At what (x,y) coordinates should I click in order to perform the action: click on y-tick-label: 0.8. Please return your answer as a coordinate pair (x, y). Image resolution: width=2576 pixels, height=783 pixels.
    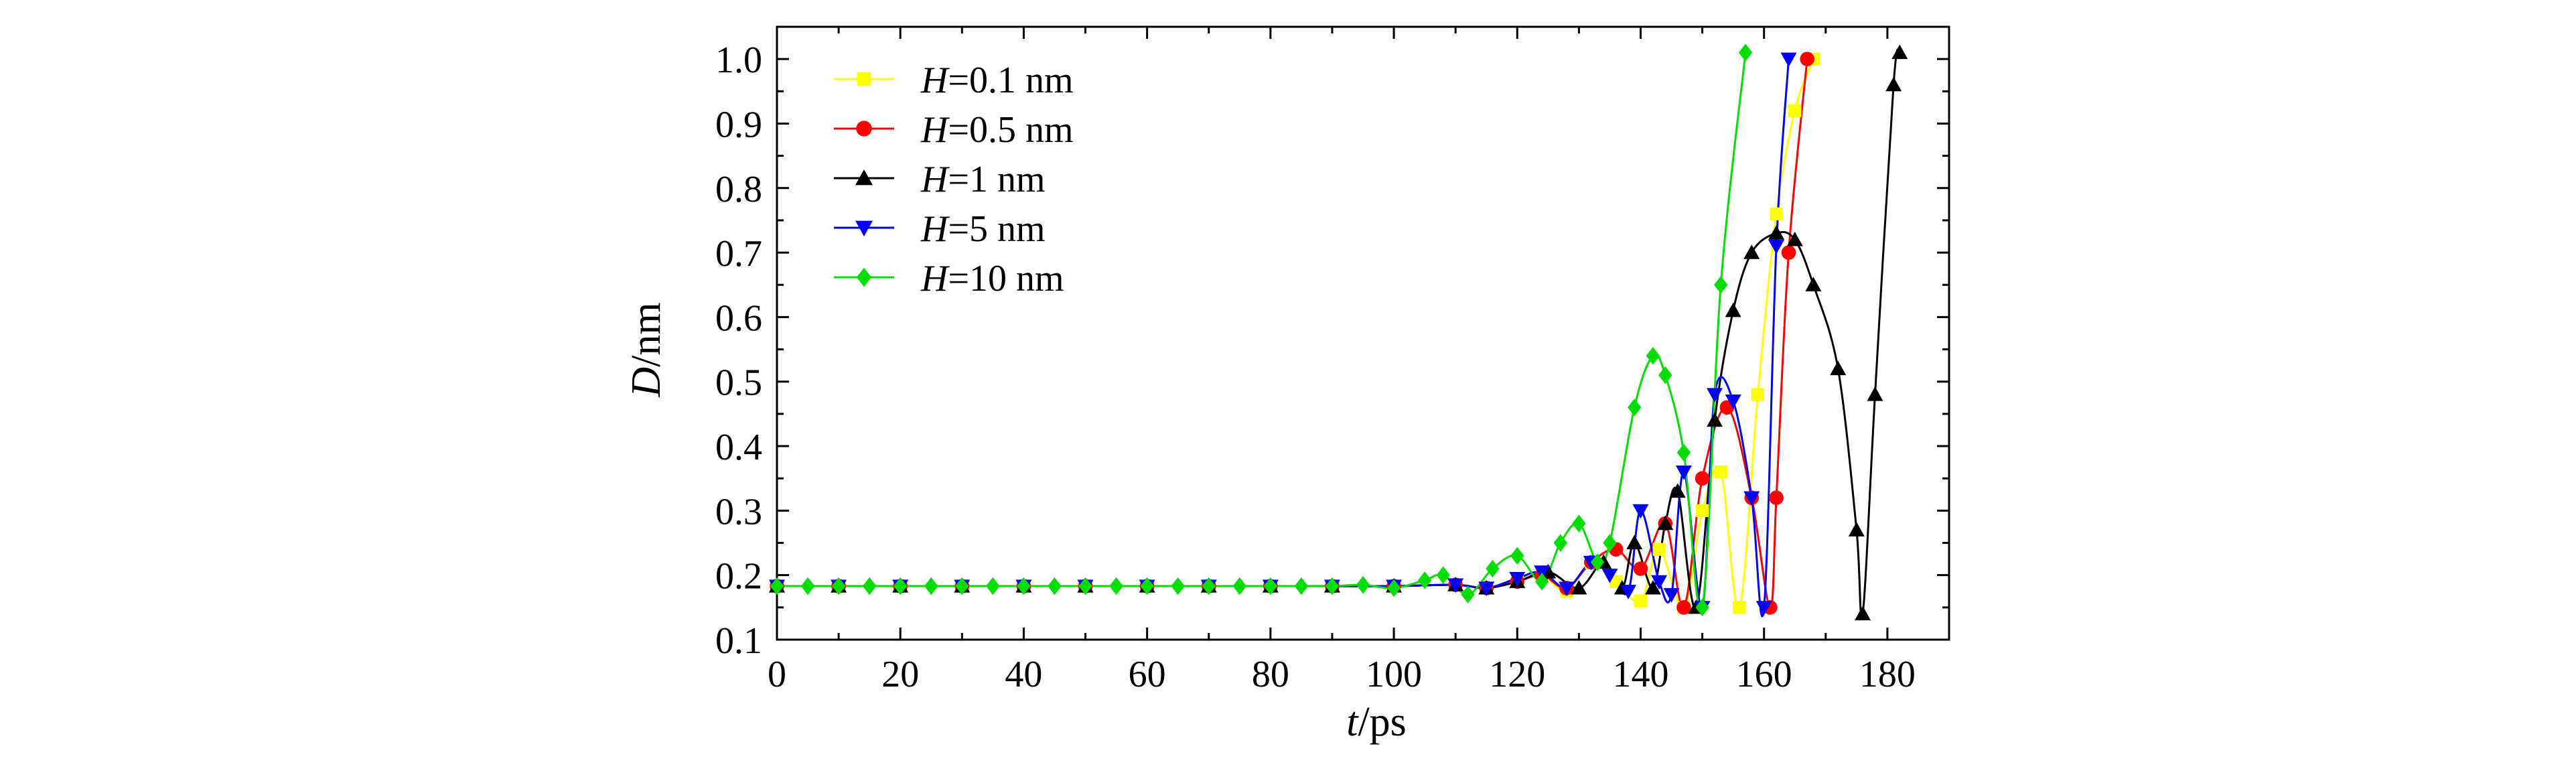
    Looking at the image, I should click on (738, 189).